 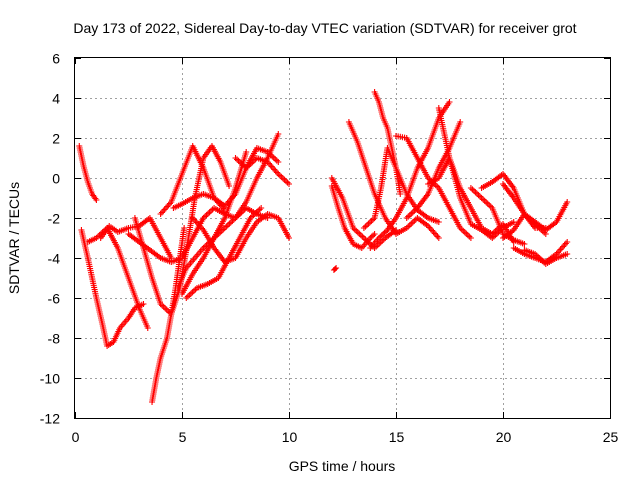 What do you see at coordinates (611, 437) in the screenshot?
I see `x-tick-label: 25` at bounding box center [611, 437].